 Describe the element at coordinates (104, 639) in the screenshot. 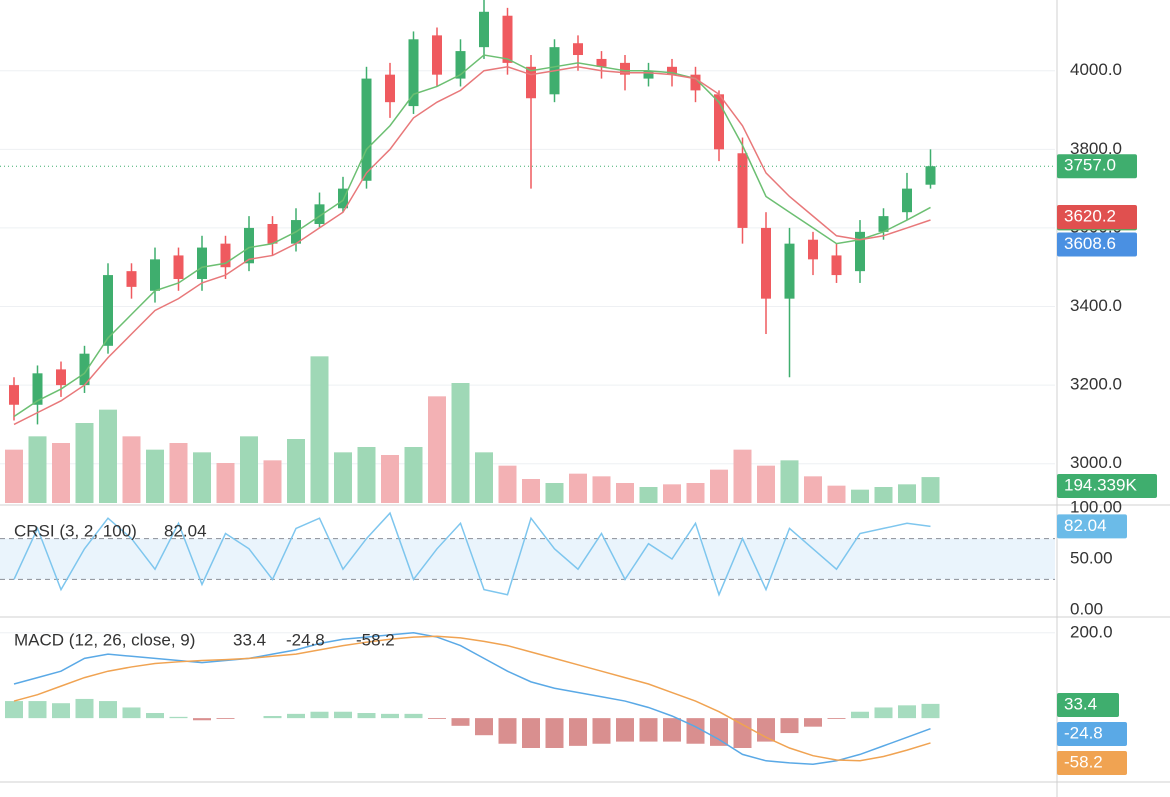

I see `indicator-title: MACD (12, 26, close, 9)` at that location.